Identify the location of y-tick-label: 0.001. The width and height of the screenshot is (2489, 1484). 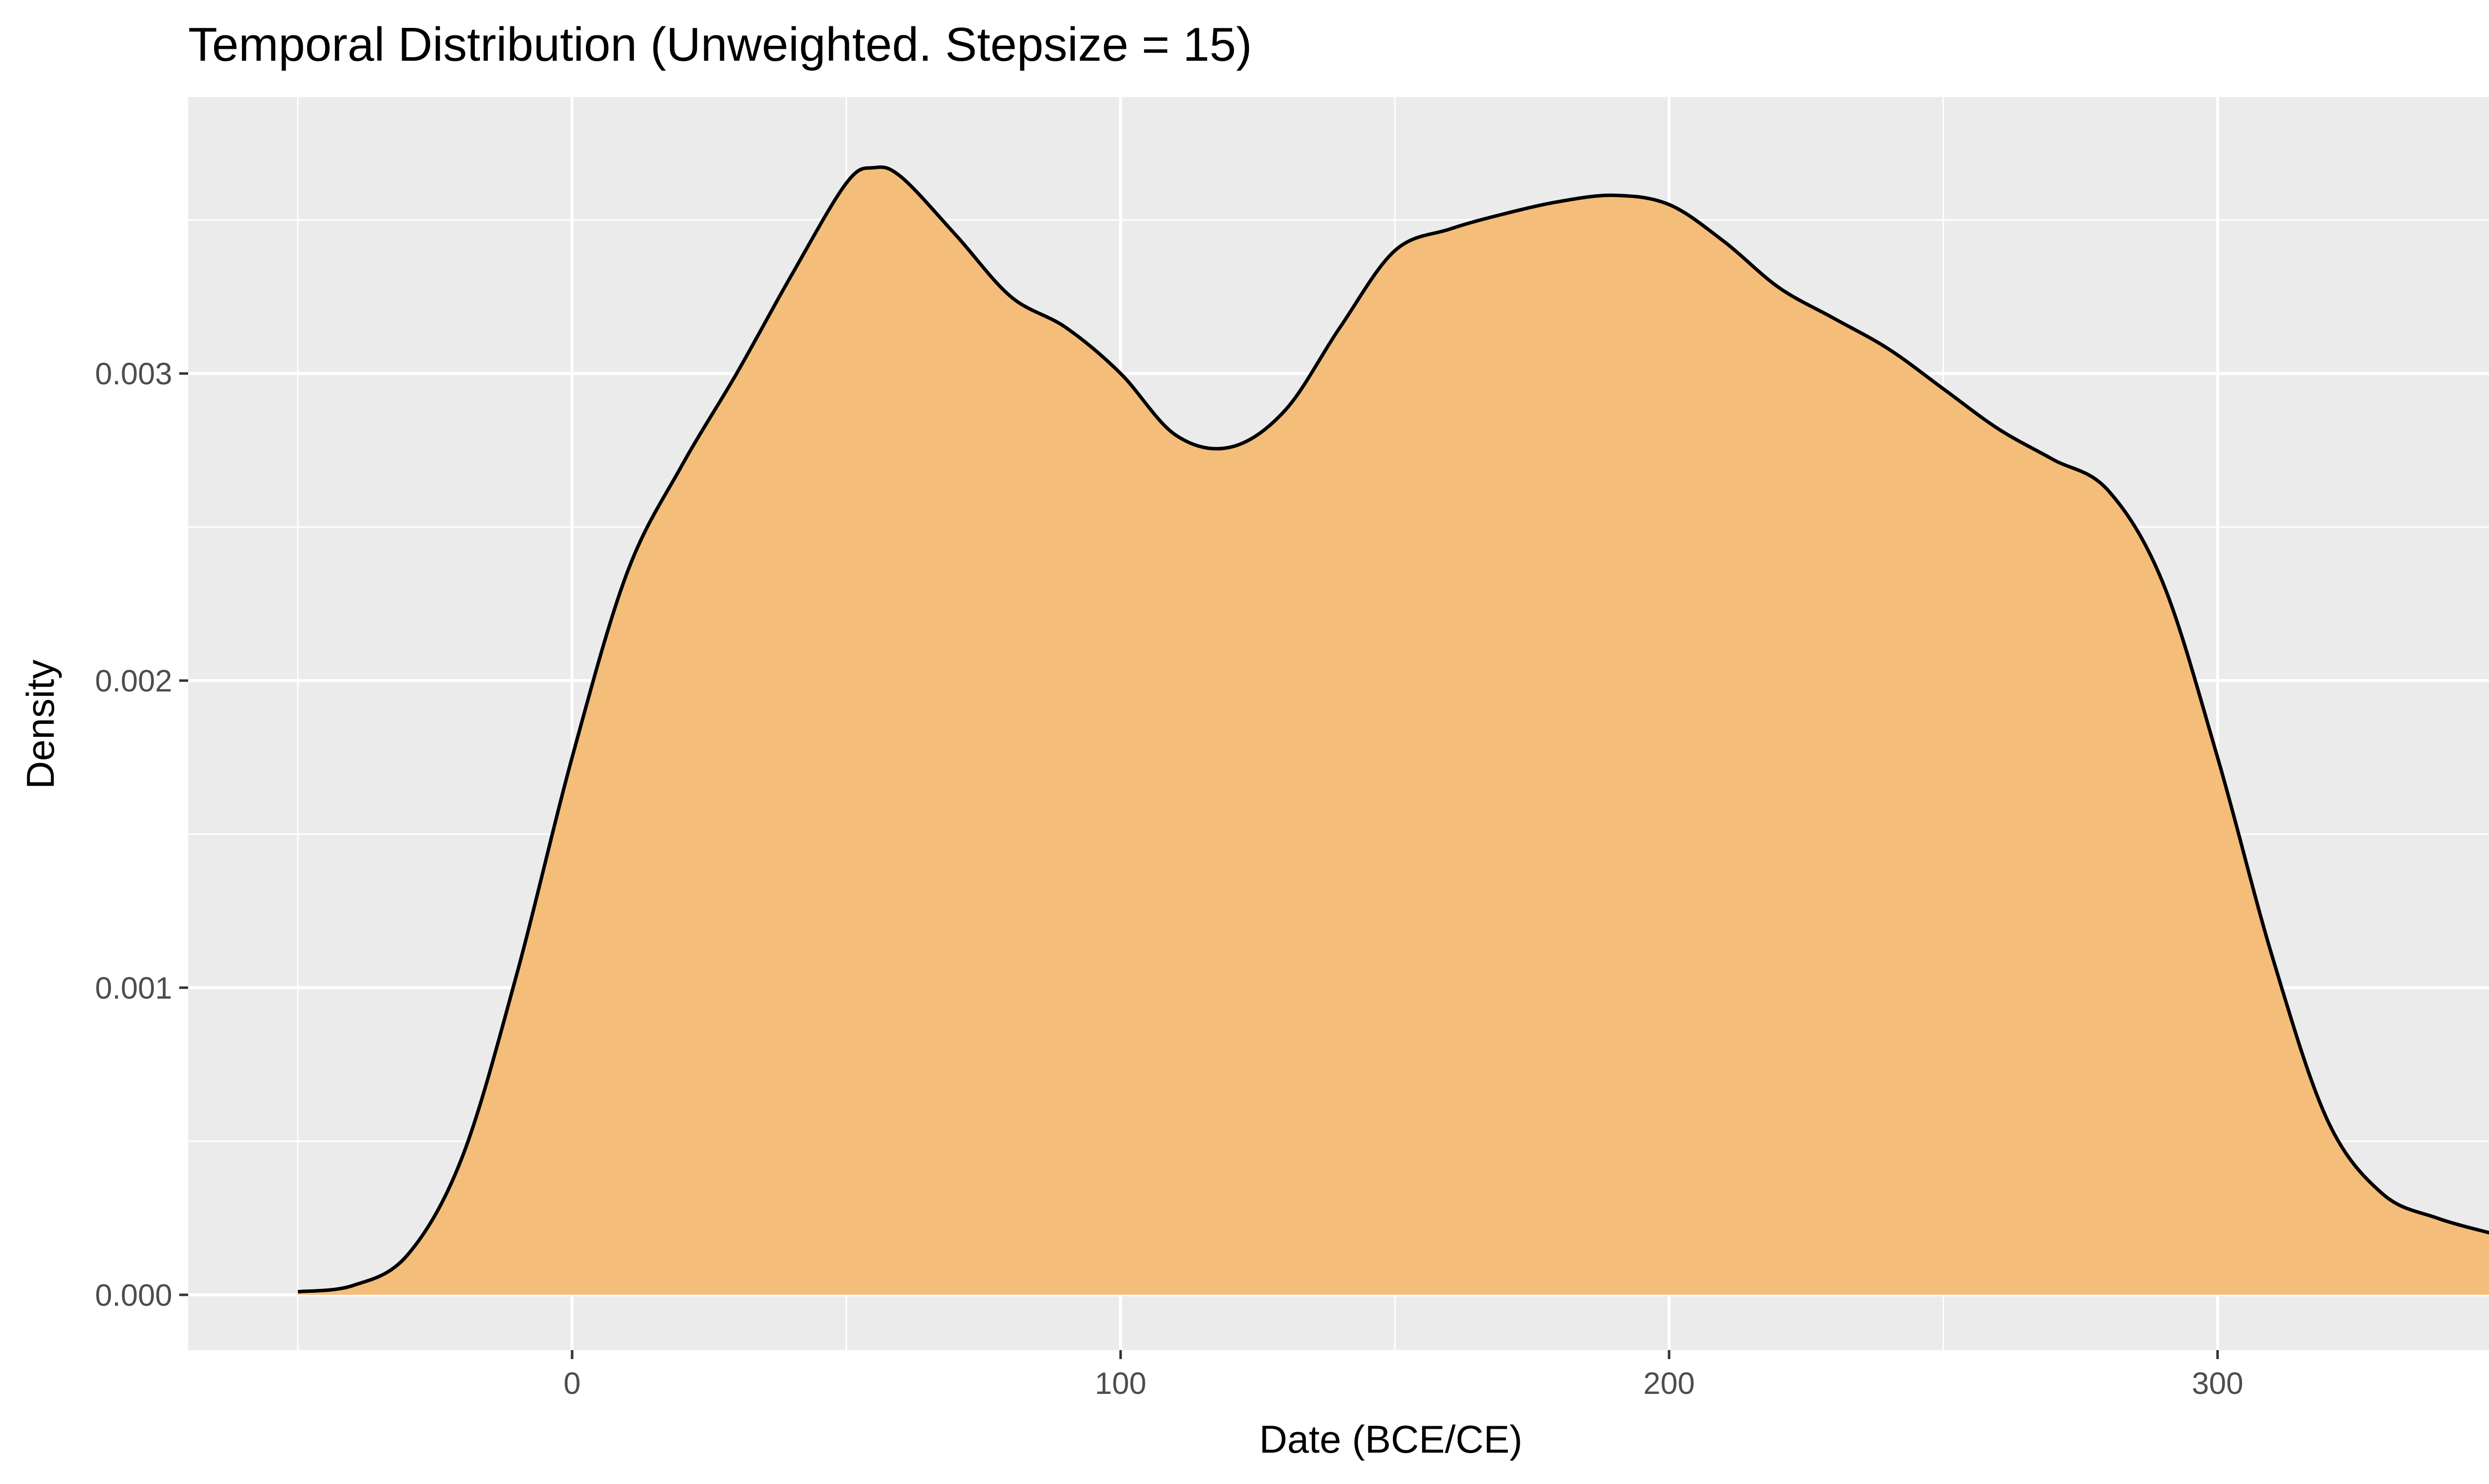
(133, 988).